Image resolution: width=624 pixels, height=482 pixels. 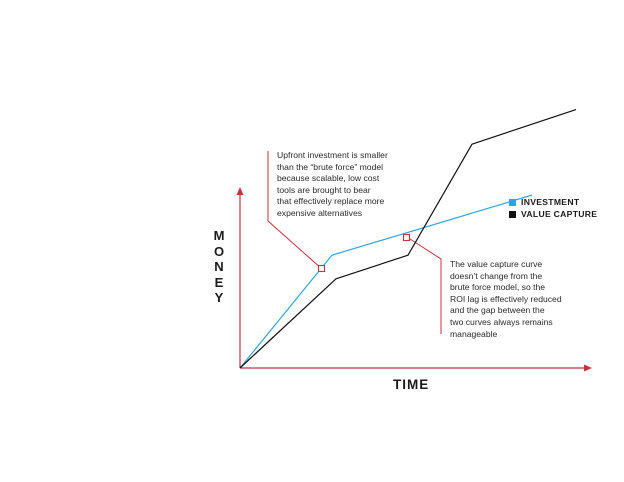 I want to click on x-axis-title: TIME, so click(x=411, y=384).